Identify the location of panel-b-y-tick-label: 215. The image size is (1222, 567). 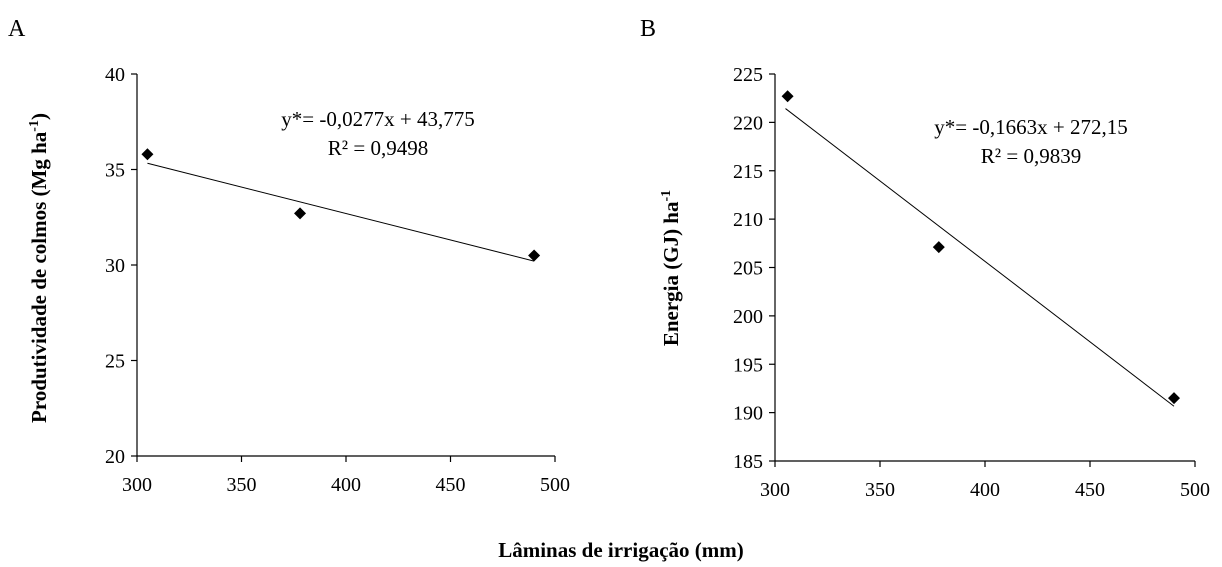
(748, 172).